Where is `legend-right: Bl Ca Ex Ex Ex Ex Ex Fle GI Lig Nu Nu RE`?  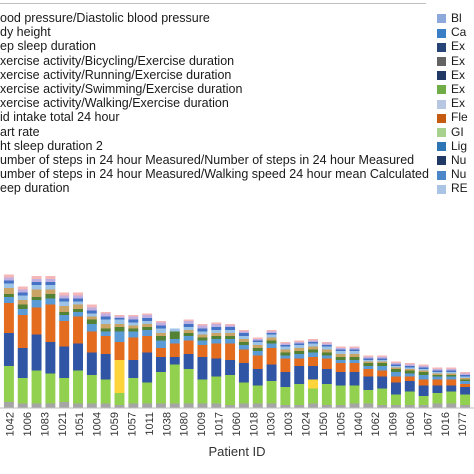 legend-right: Bl Ca Ex Ex Ex Ex Ex Fle GI Lig Nu Nu RE is located at coordinates (455, 118).